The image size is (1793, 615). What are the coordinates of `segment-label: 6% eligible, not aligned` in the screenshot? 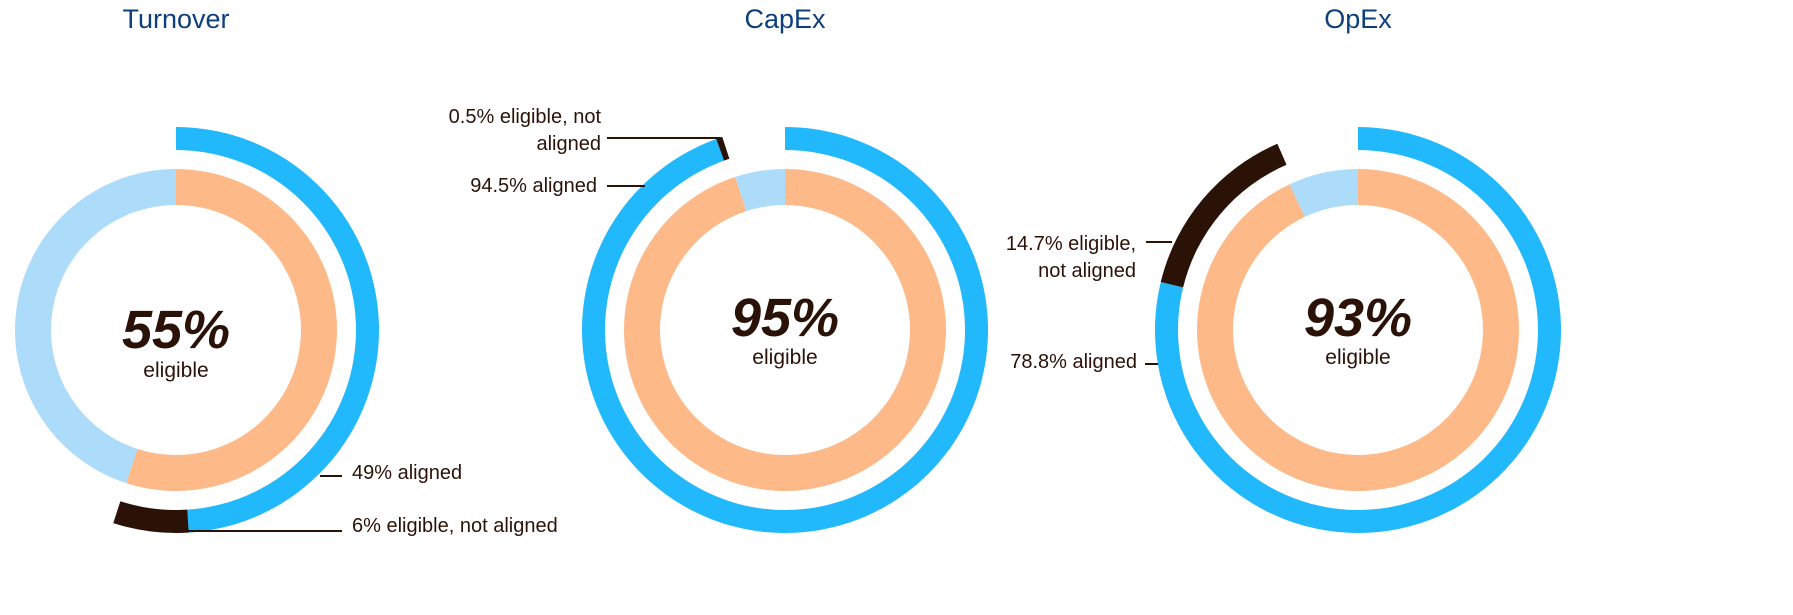 It's located at (455, 526).